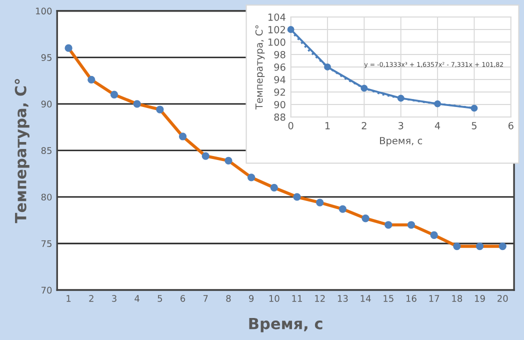 The image size is (524, 340). Describe the element at coordinates (434, 298) in the screenshot. I see `x-tick-label: 17` at that location.